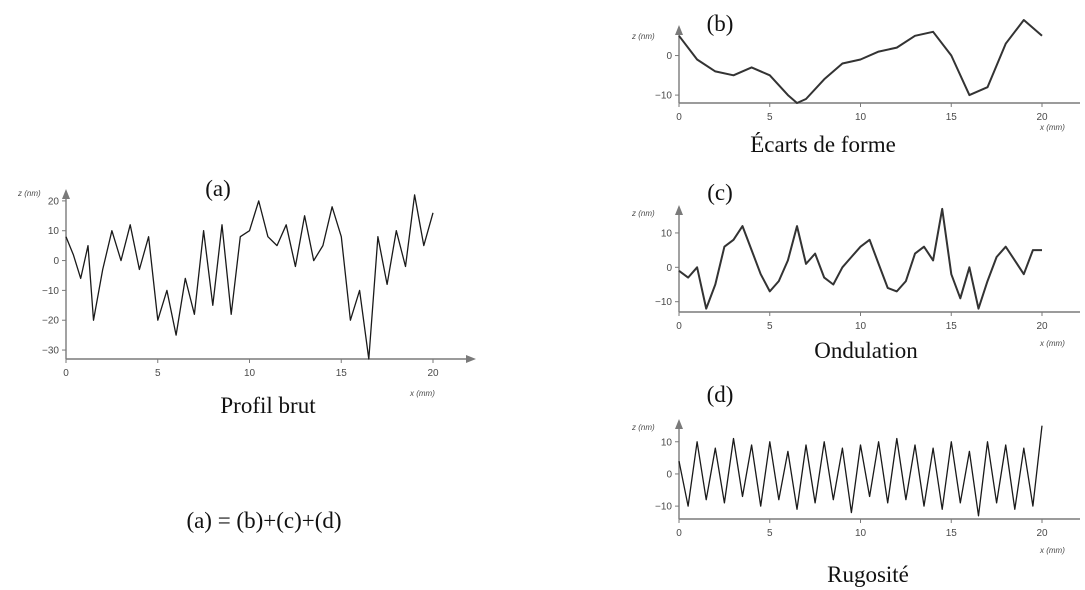 Image resolution: width=1085 pixels, height=590 pixels. What do you see at coordinates (54, 231) in the screenshot?
I see `panel-a-y-tick-label: 10` at bounding box center [54, 231].